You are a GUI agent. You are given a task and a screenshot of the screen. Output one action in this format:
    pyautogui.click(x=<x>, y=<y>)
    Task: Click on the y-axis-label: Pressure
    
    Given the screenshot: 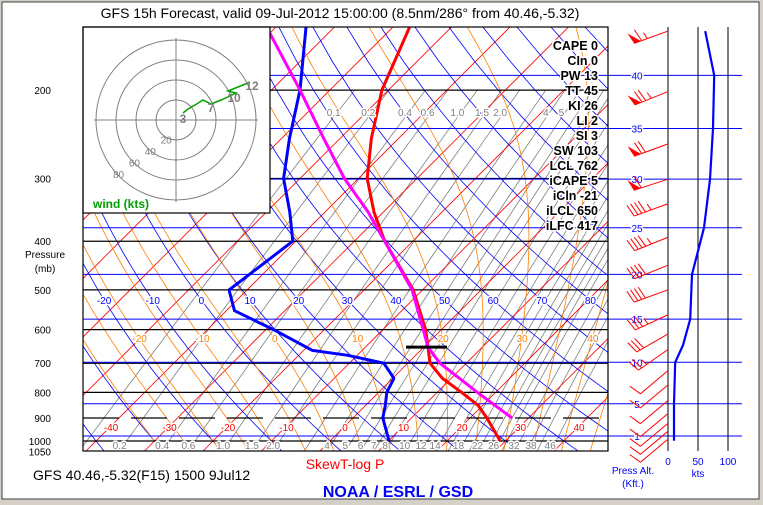 What is the action you would take?
    pyautogui.click(x=45, y=255)
    